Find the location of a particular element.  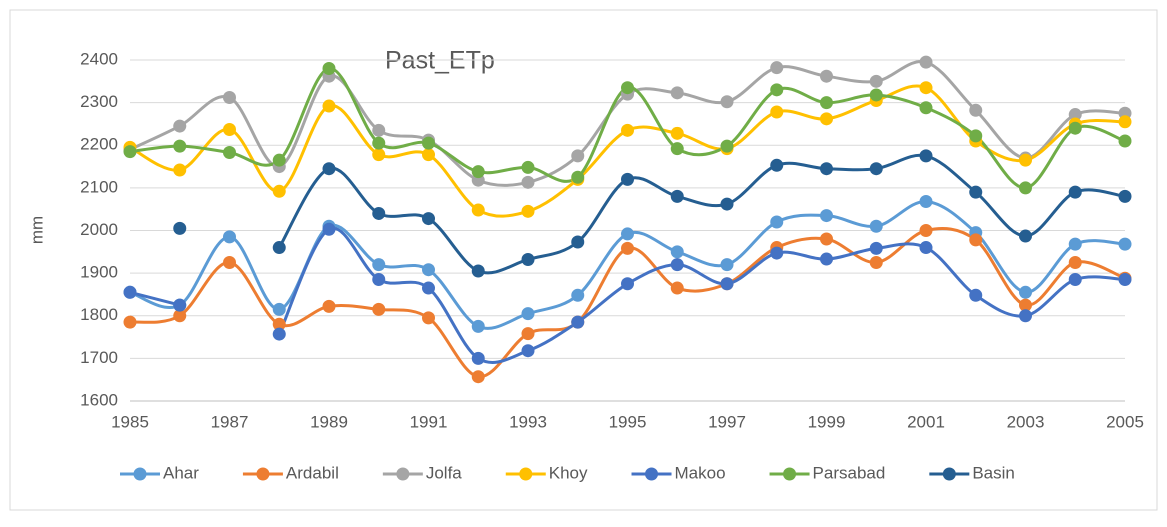

y-tick-label: 2100 is located at coordinates (99, 186).